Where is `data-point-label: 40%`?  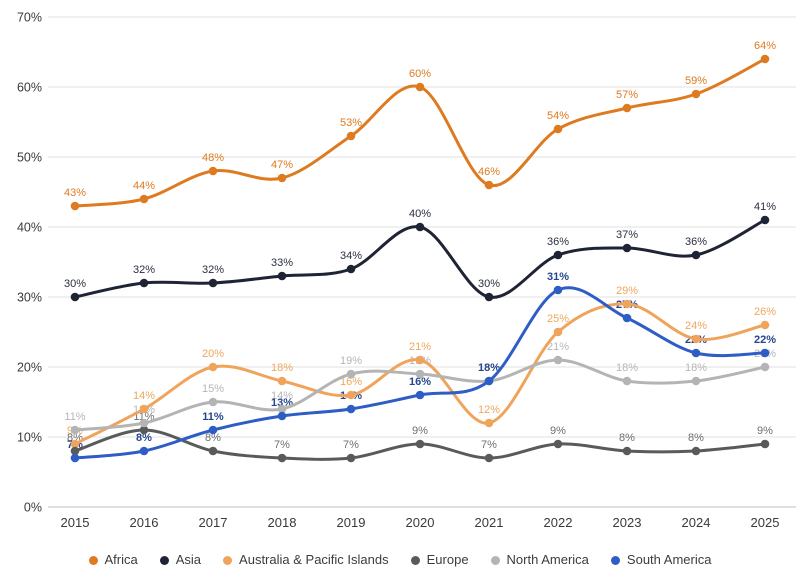 data-point-label: 40% is located at coordinates (420, 214).